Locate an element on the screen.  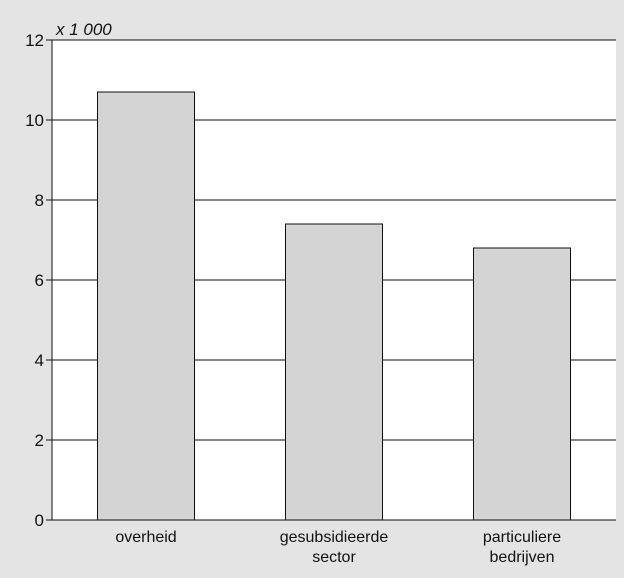
x-tick-label: particuliere is located at coordinates (522, 537).